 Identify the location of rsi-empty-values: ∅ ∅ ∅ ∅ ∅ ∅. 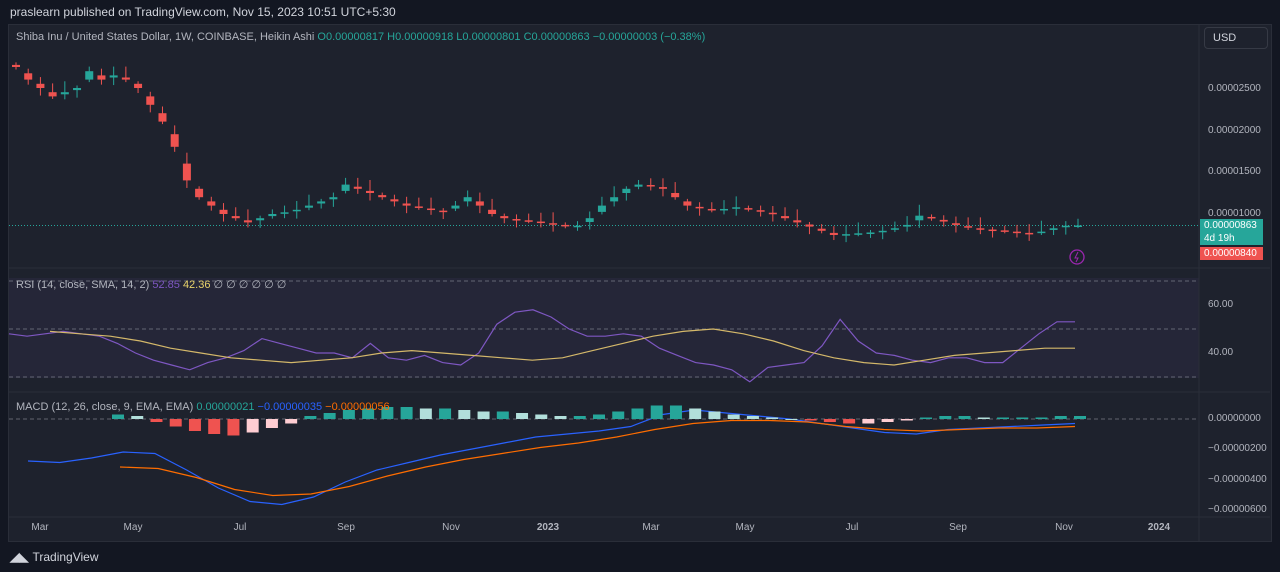
(250, 285).